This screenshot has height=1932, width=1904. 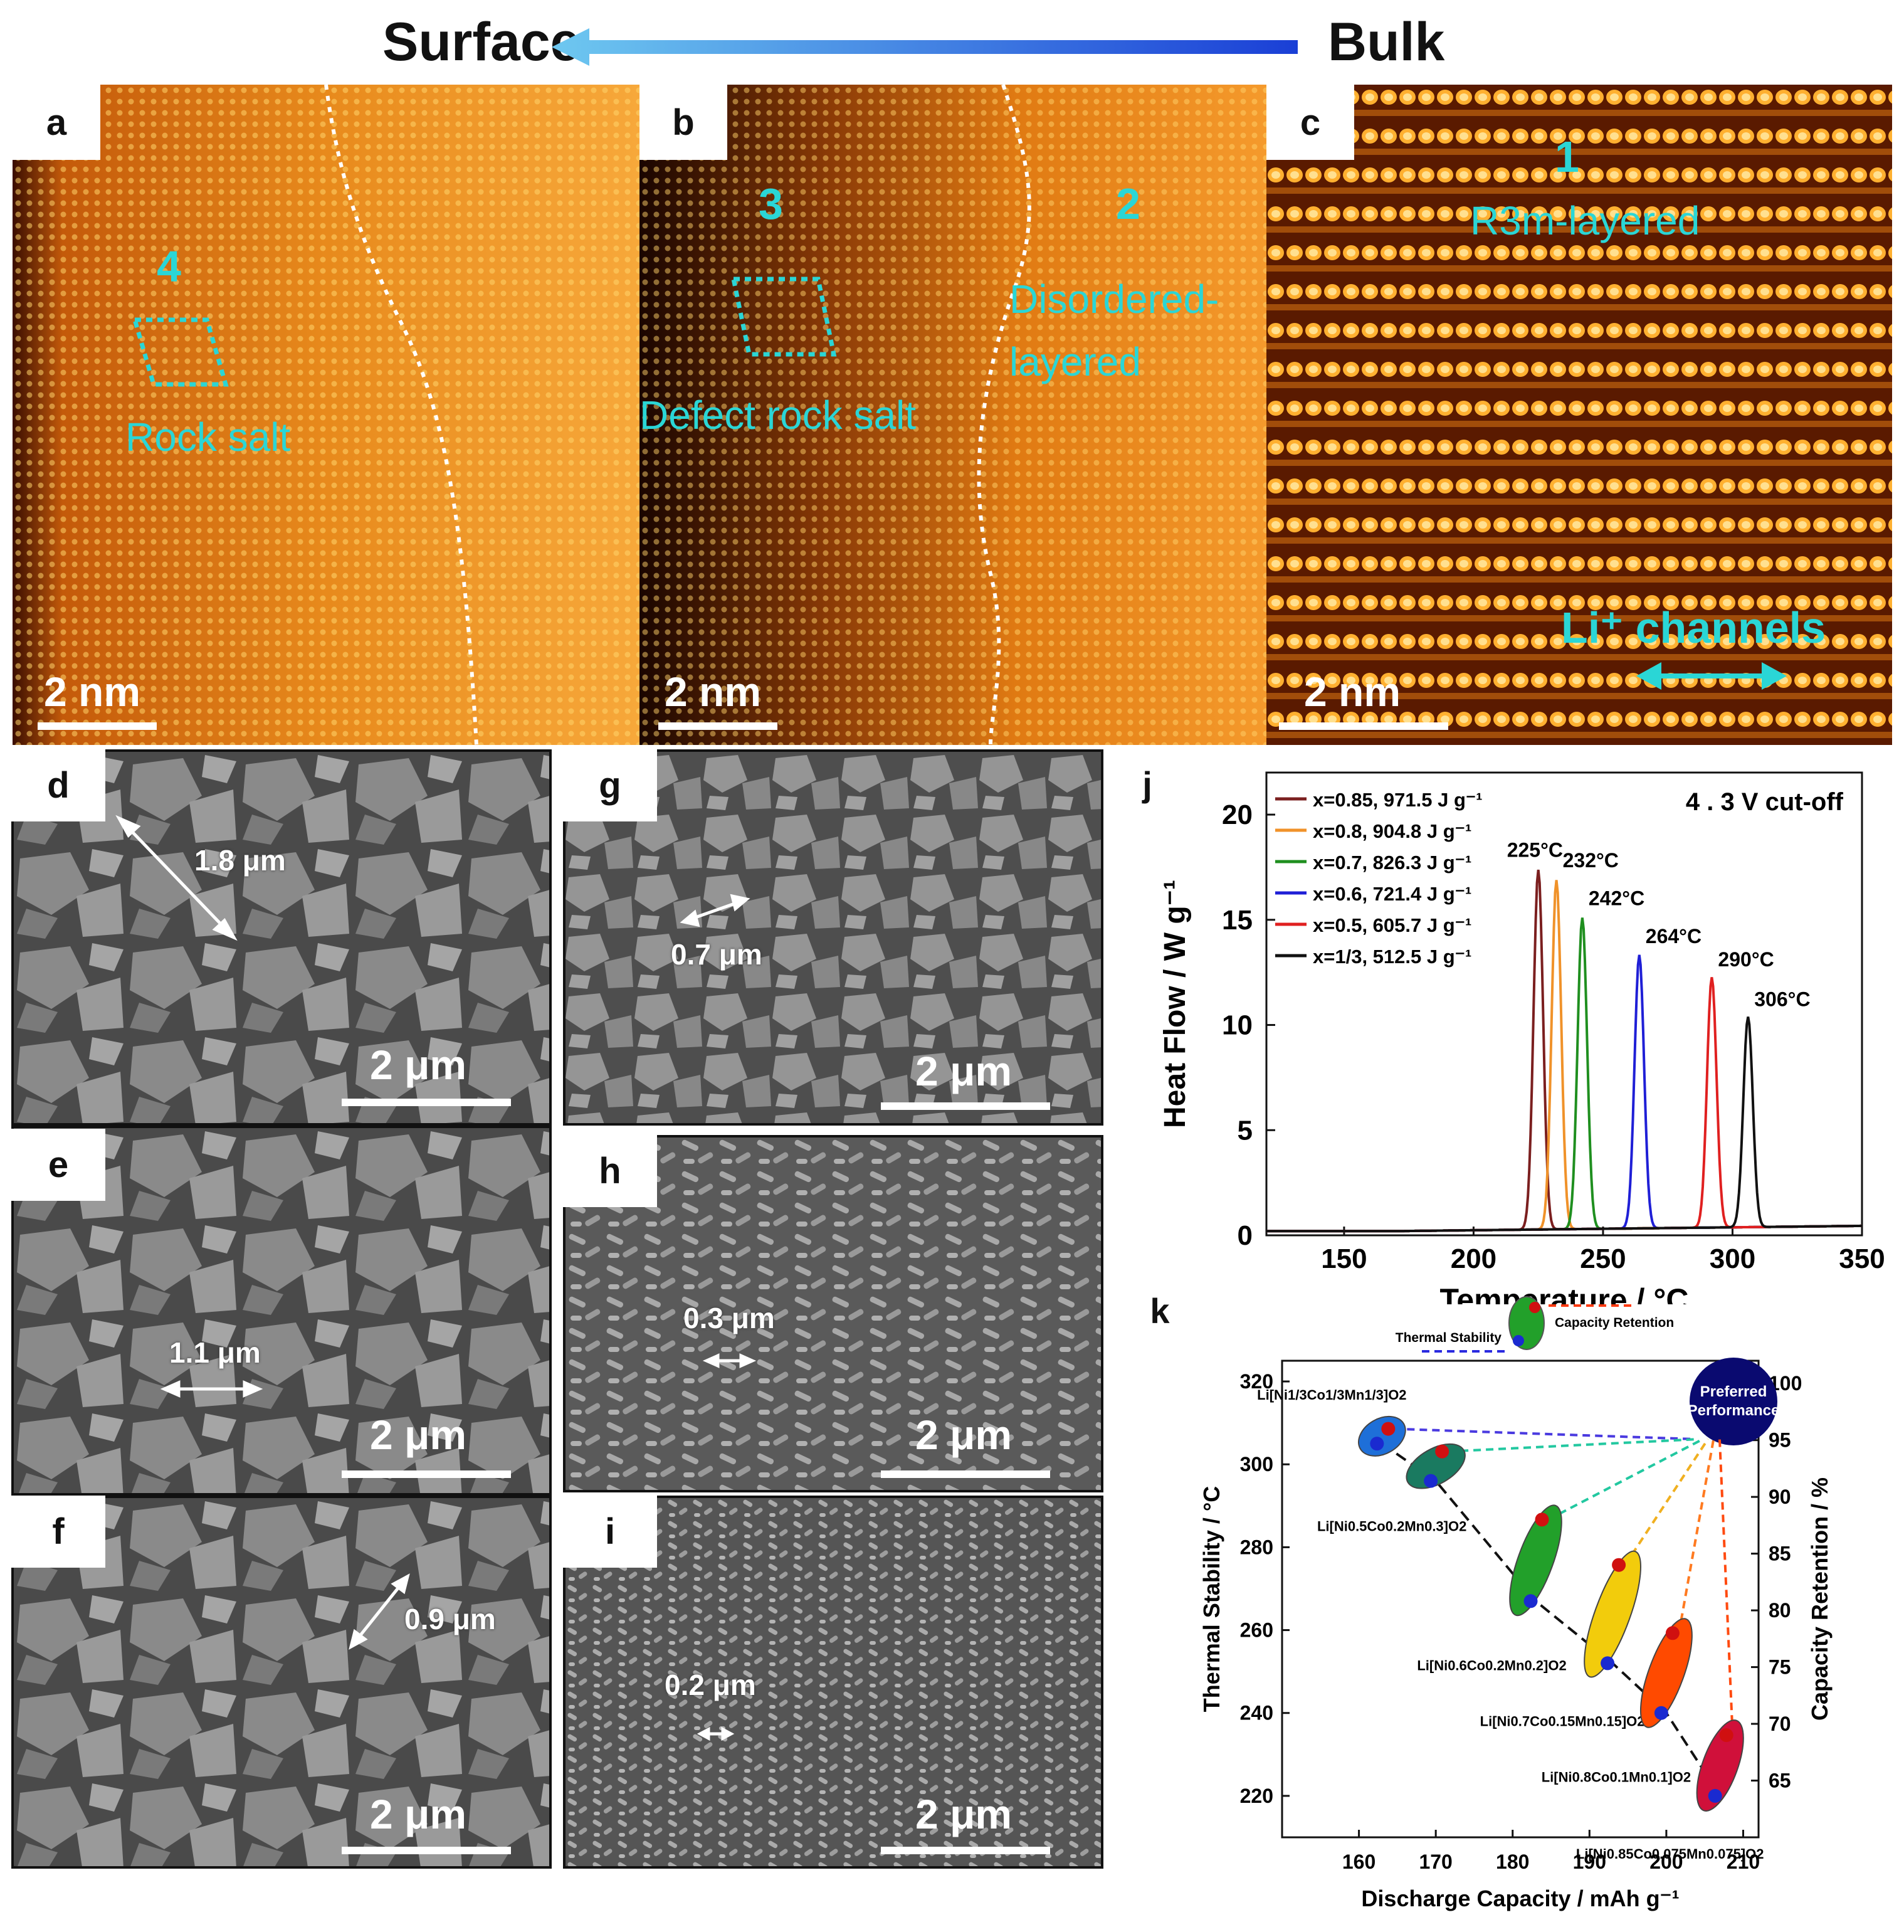 What do you see at coordinates (1257, 1796) in the screenshot?
I see `k-y-tick-label-0: 220` at bounding box center [1257, 1796].